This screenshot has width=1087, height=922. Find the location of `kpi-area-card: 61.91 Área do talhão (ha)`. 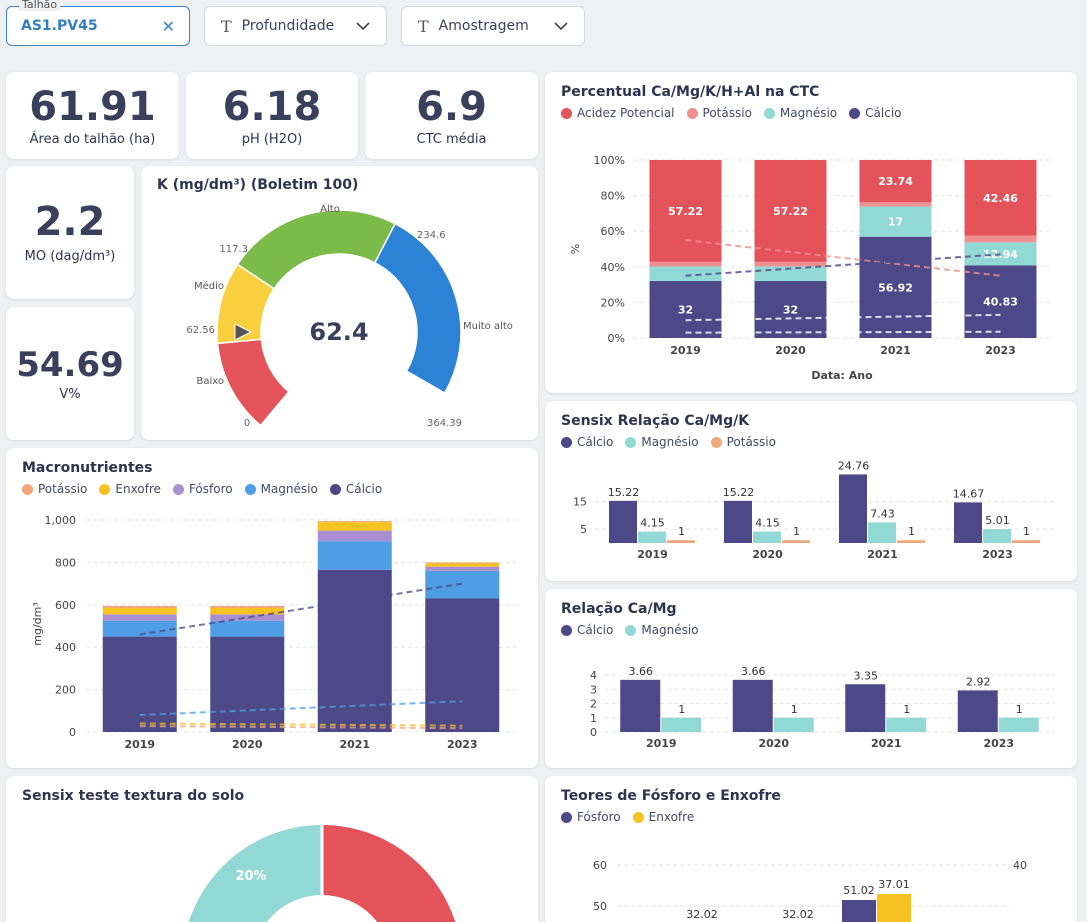

kpi-area-card: 61.91 Área do talhão (ha) is located at coordinates (92, 115).